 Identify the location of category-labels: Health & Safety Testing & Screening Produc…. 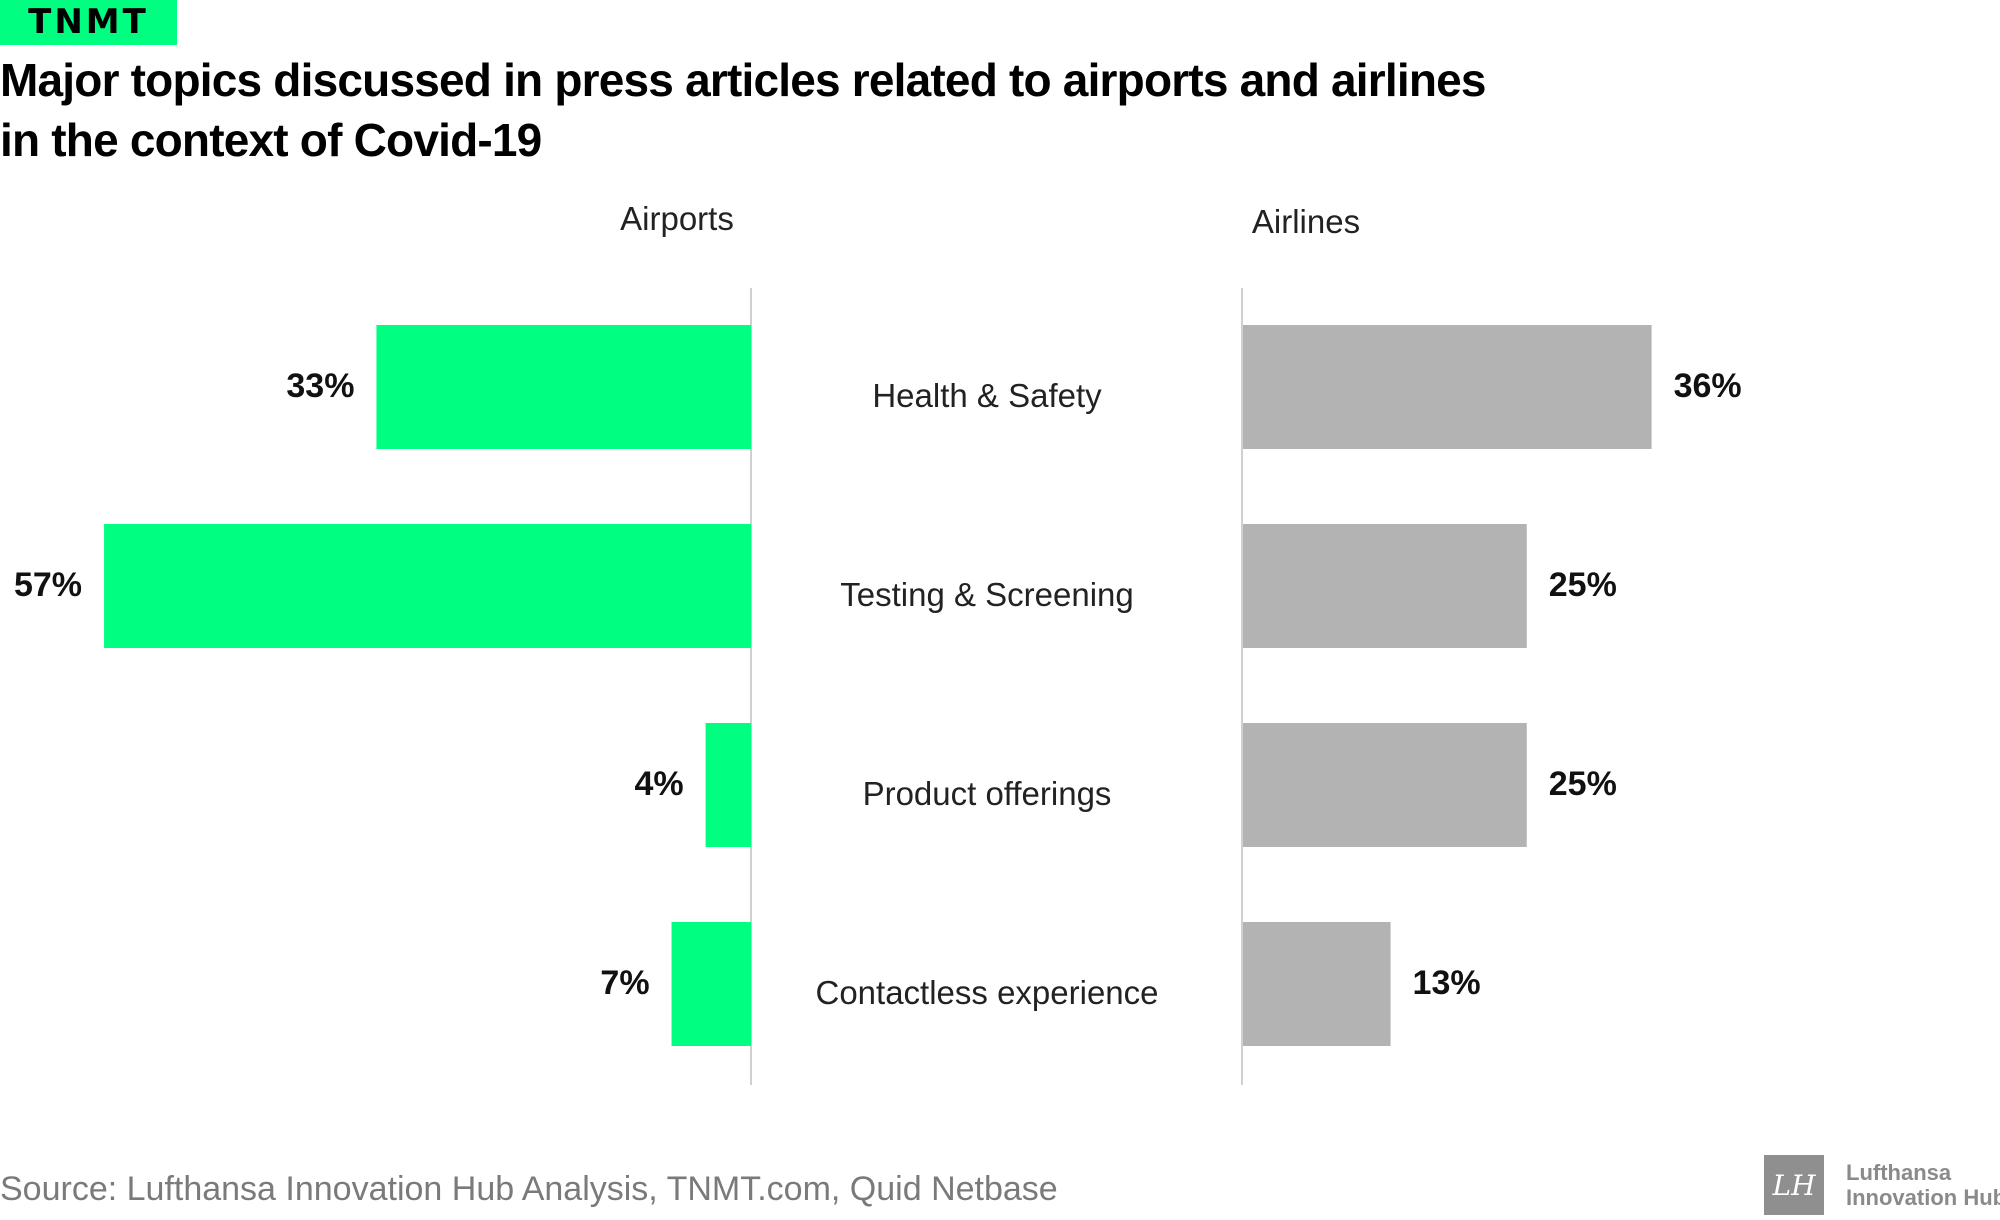
(986, 694).